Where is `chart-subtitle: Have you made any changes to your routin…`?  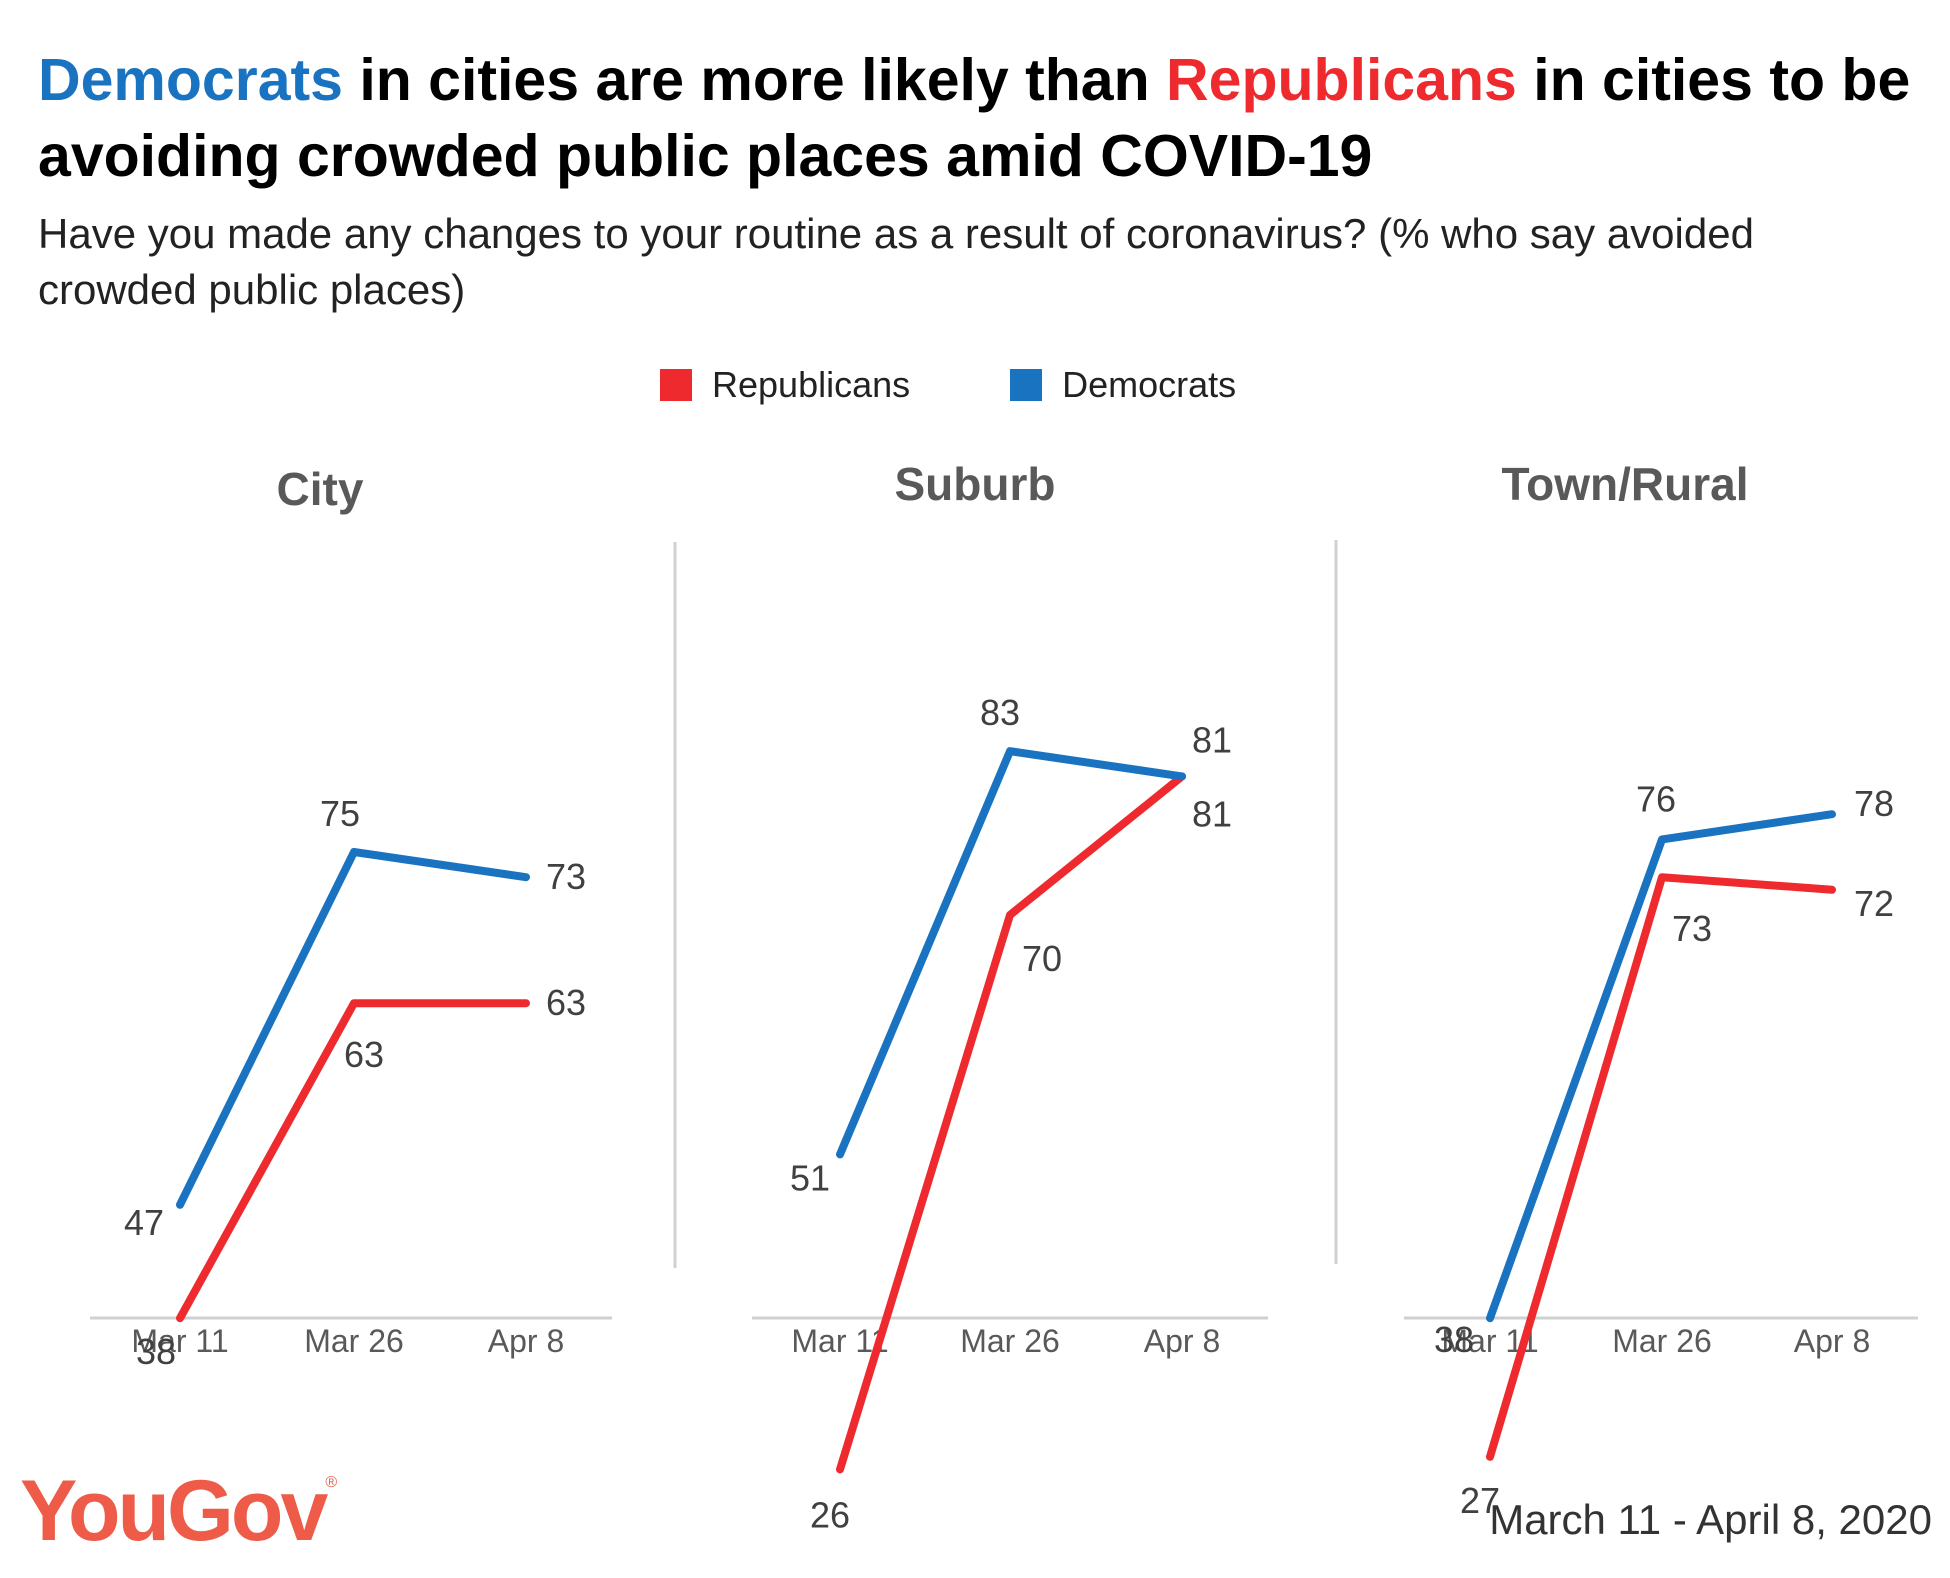
chart-subtitle: Have you made any changes to your routin… is located at coordinates (896, 261).